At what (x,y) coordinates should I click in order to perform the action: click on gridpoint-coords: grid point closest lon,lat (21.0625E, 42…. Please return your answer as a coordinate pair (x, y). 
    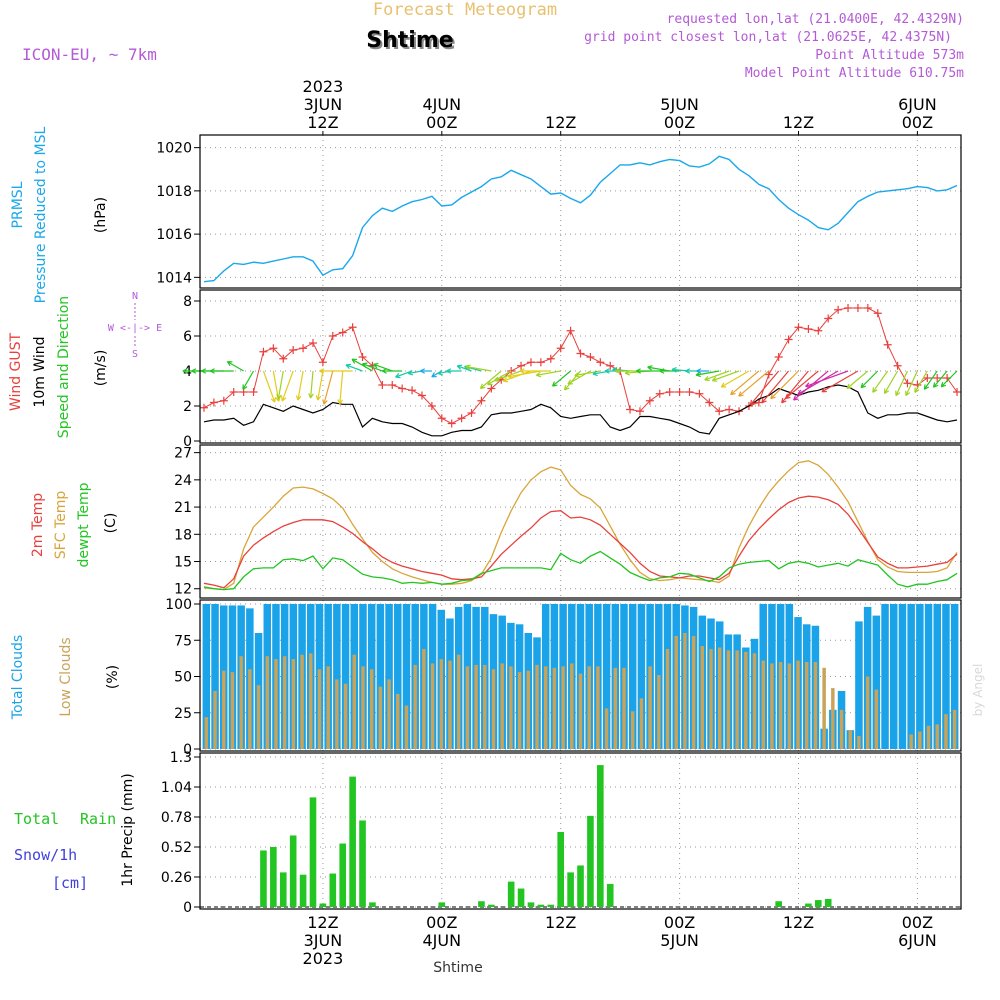
    Looking at the image, I should click on (768, 37).